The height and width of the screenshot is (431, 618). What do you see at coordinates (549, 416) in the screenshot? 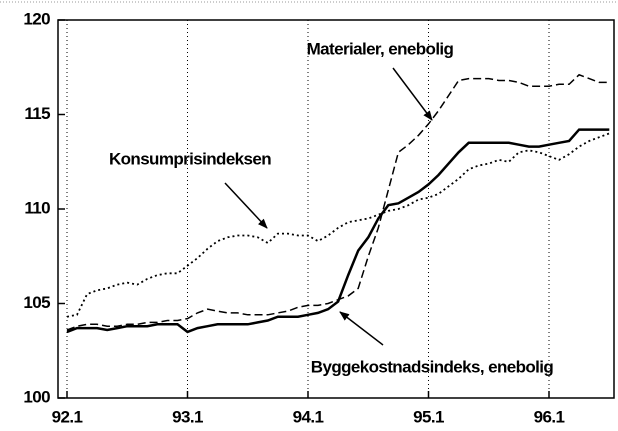
I see `x-tick-label: 96.1` at bounding box center [549, 416].